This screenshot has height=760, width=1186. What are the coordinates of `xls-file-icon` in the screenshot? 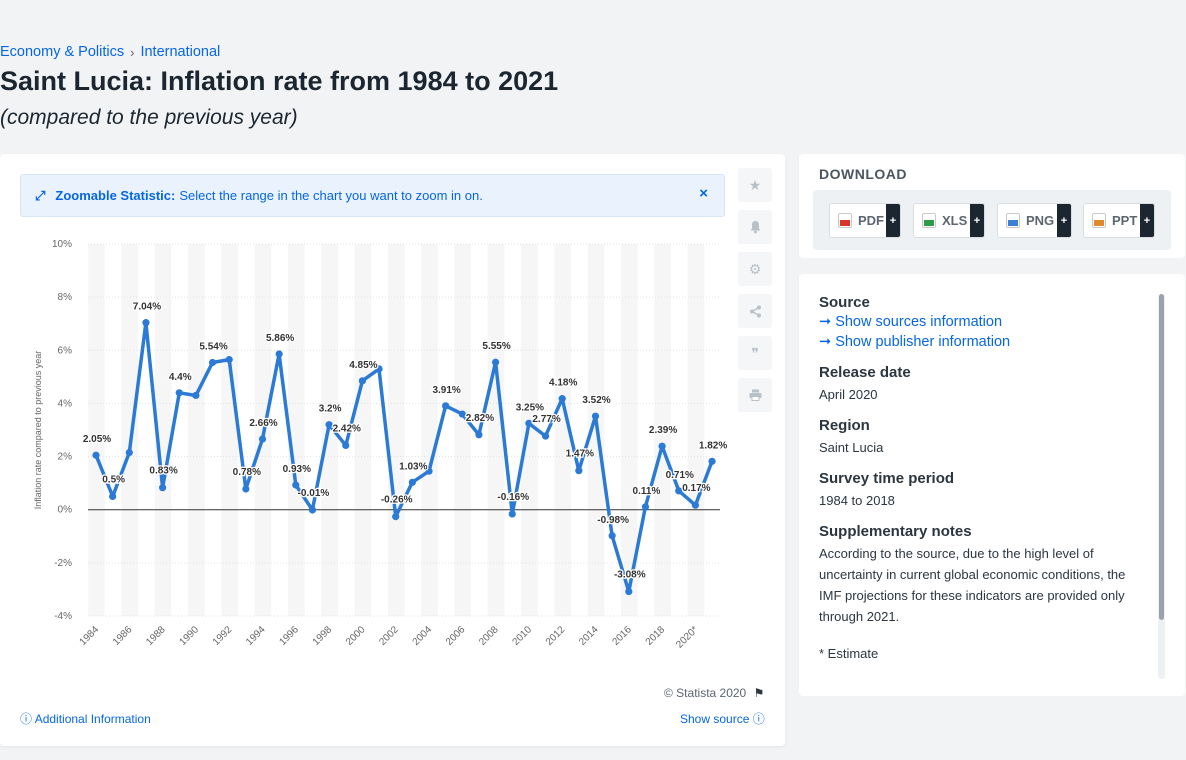 It's located at (929, 220).